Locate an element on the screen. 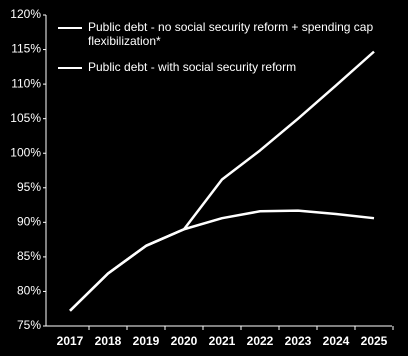 This screenshot has height=356, width=408. x-tick-label: 2023 is located at coordinates (298, 341).